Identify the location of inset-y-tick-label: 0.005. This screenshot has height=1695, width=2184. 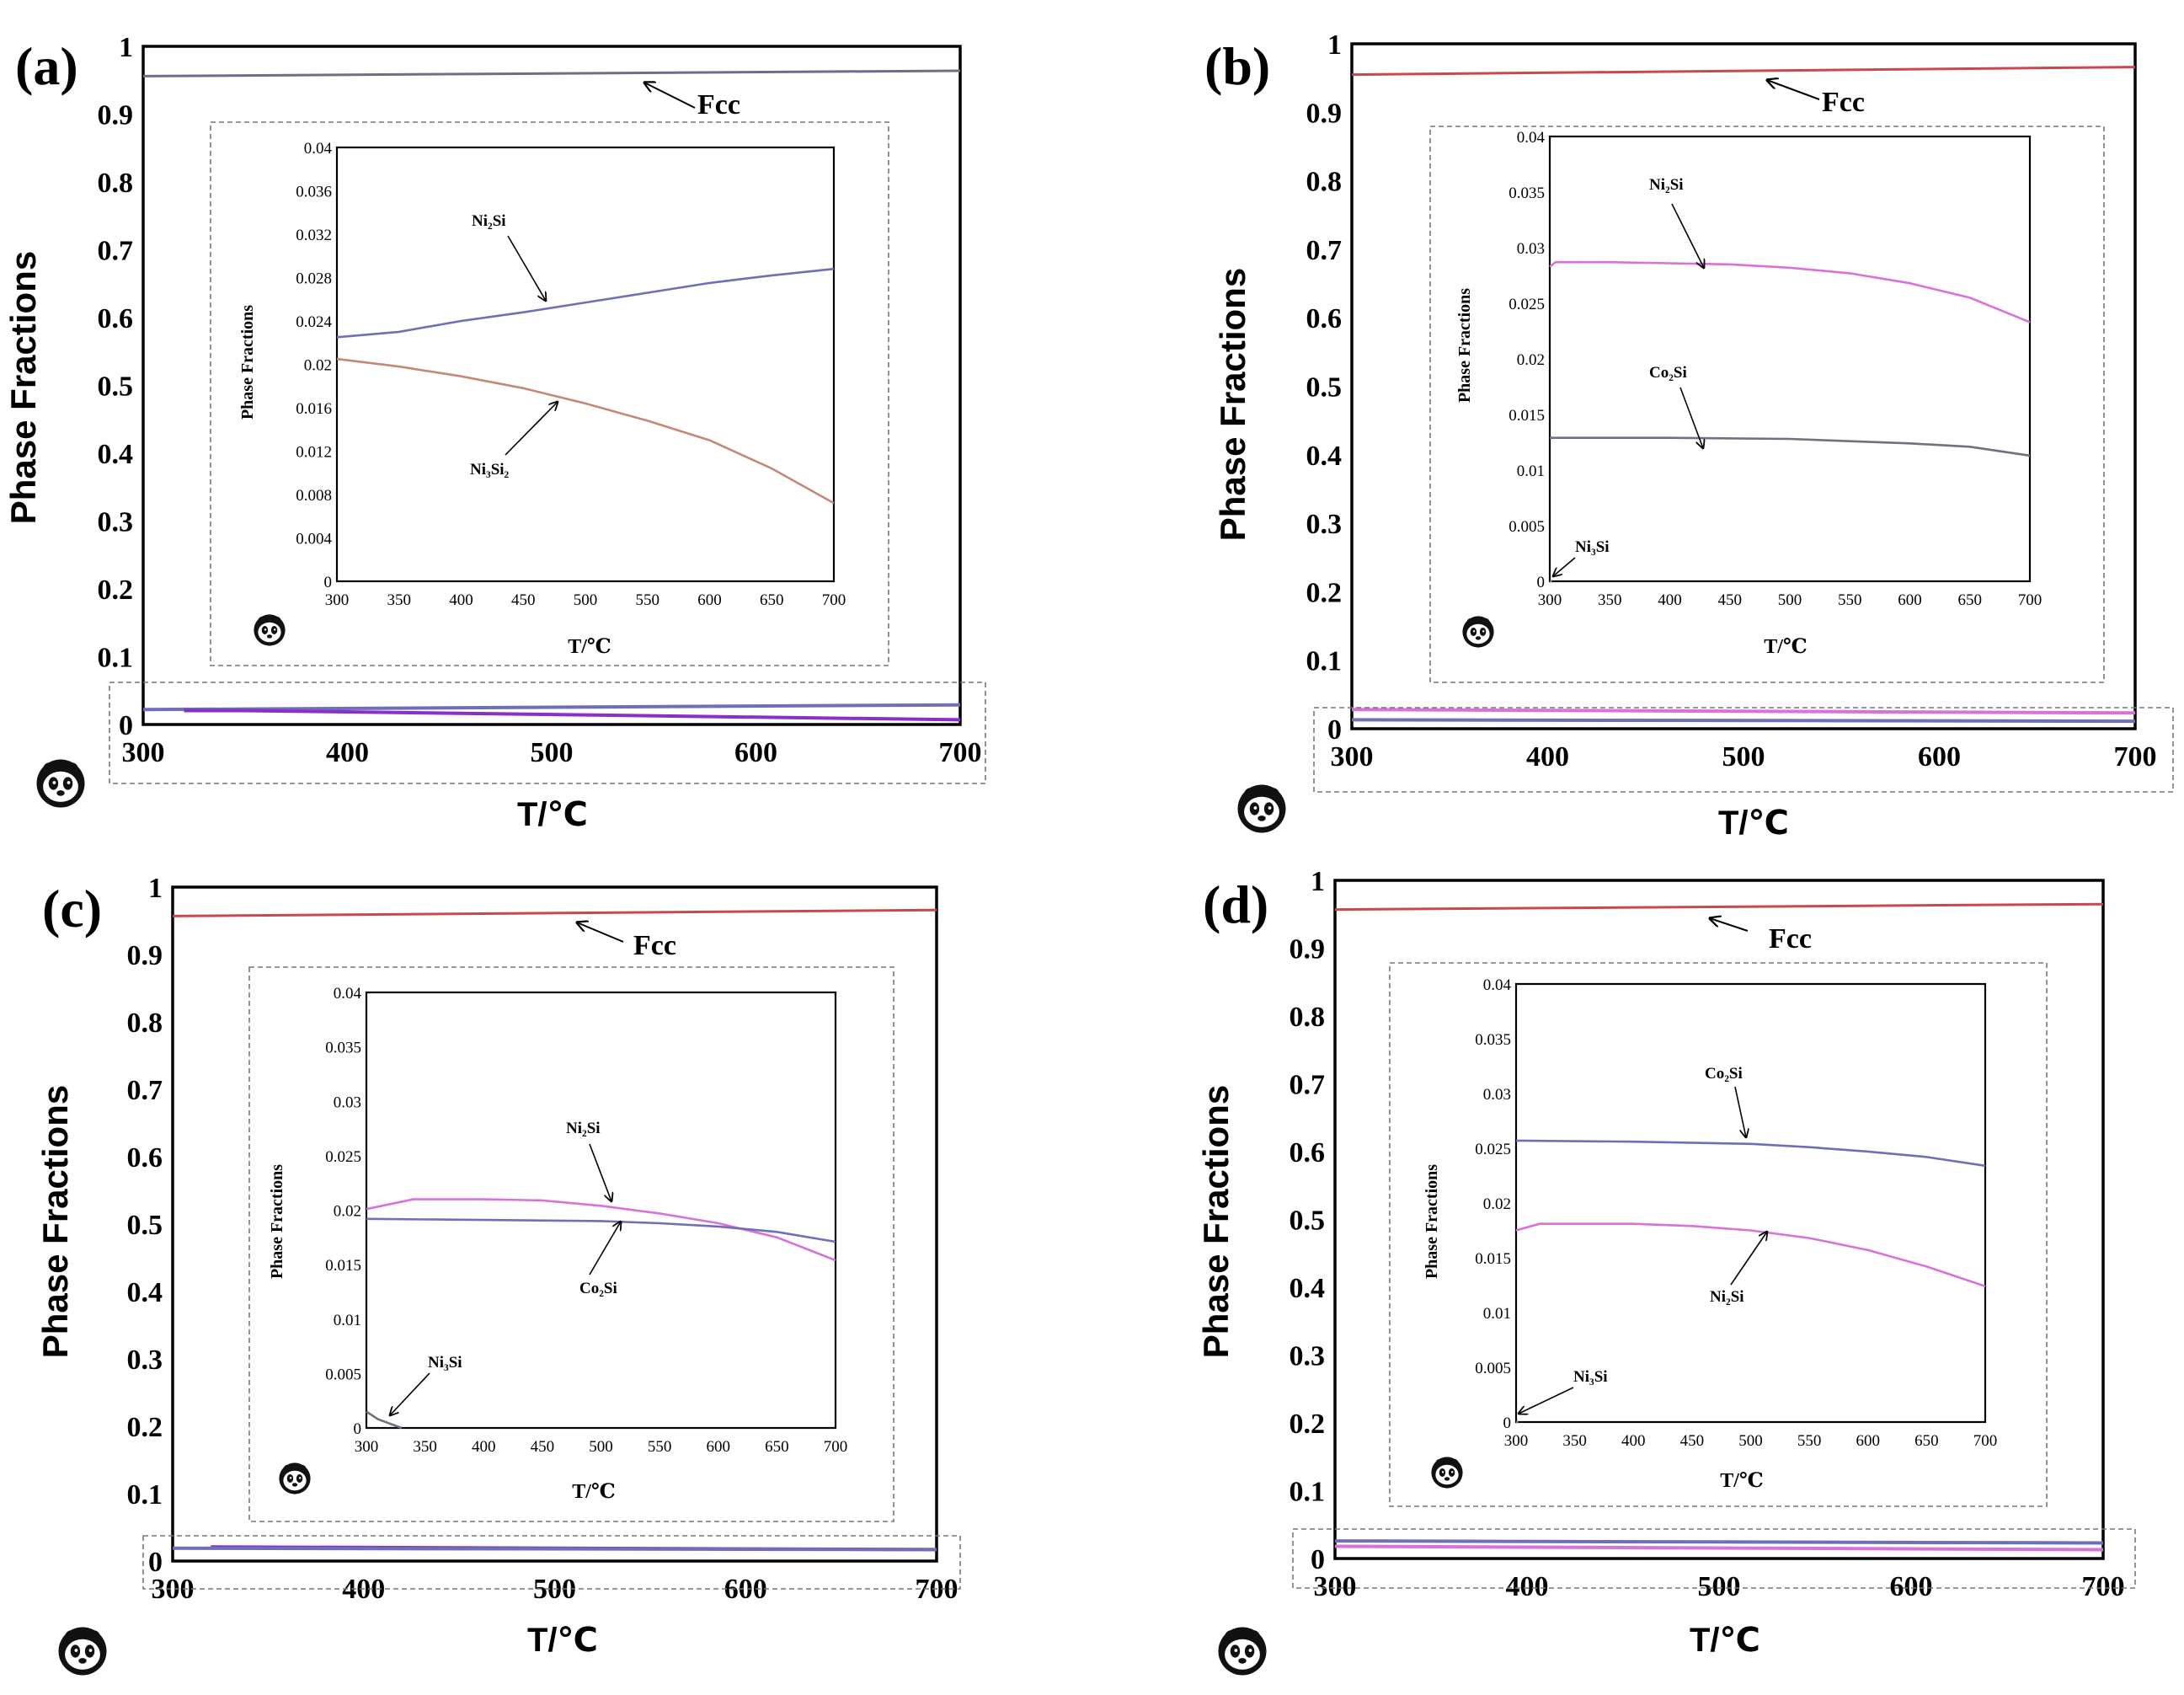
(343, 1374).